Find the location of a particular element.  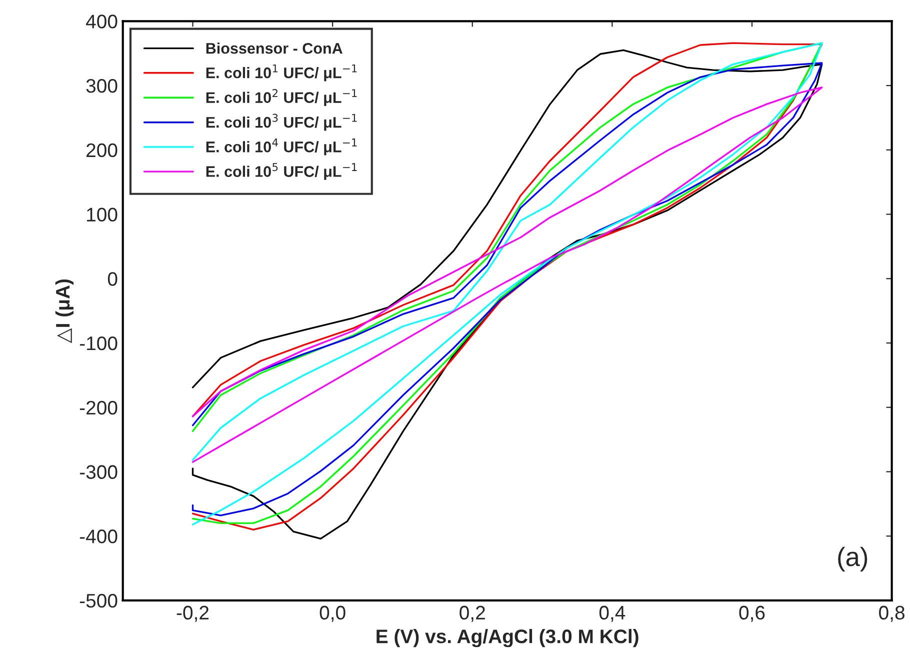

legend-label: E. coli 10$^{1}$ UFC/ μL$^{−1}$ is located at coordinates (281, 73).